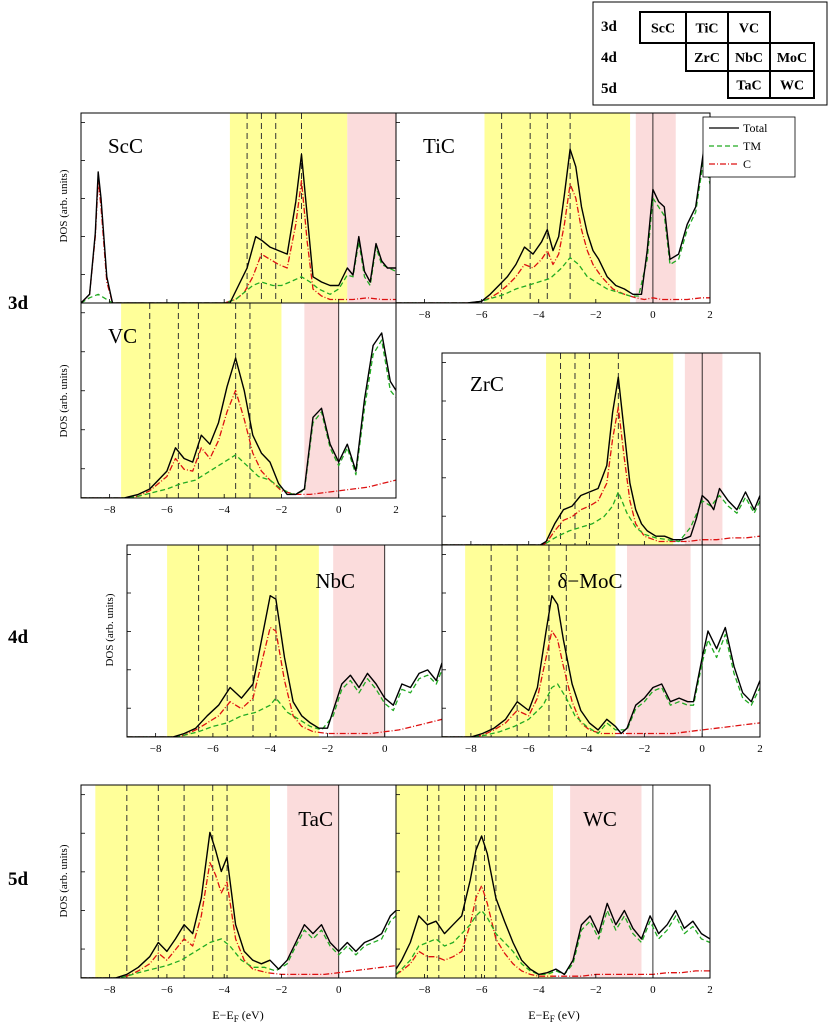  I want to click on panel-zrc: ZrC, so click(601, 449).